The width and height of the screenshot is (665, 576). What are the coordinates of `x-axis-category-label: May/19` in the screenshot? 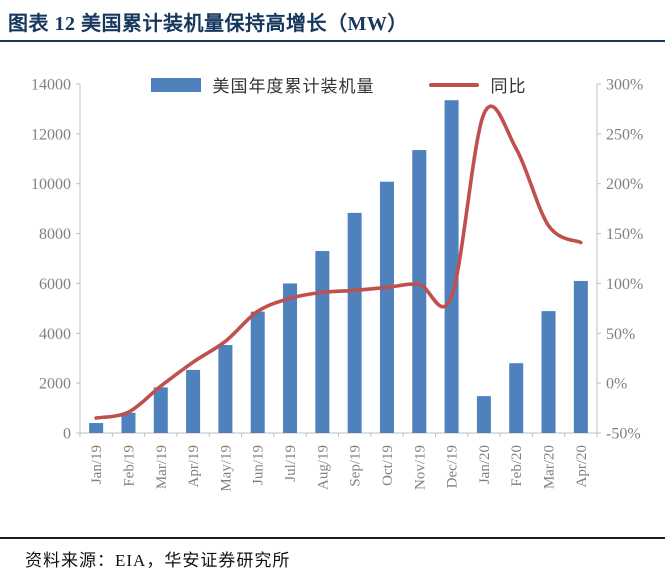 It's located at (226, 468).